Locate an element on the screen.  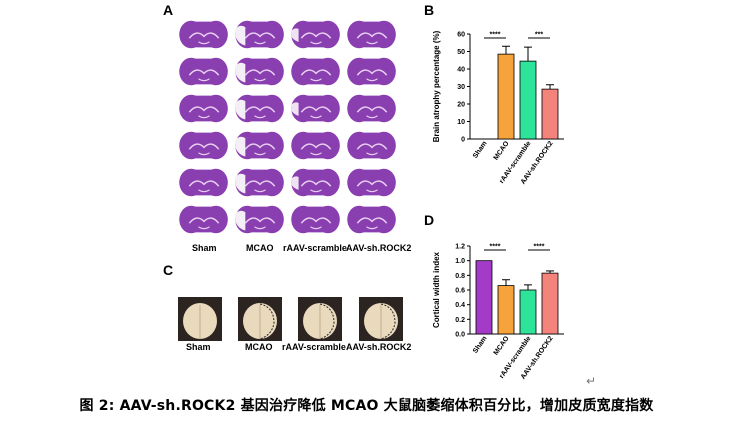
photo-label-rock2: AAV-sh.ROCK2 is located at coordinates (379, 347).